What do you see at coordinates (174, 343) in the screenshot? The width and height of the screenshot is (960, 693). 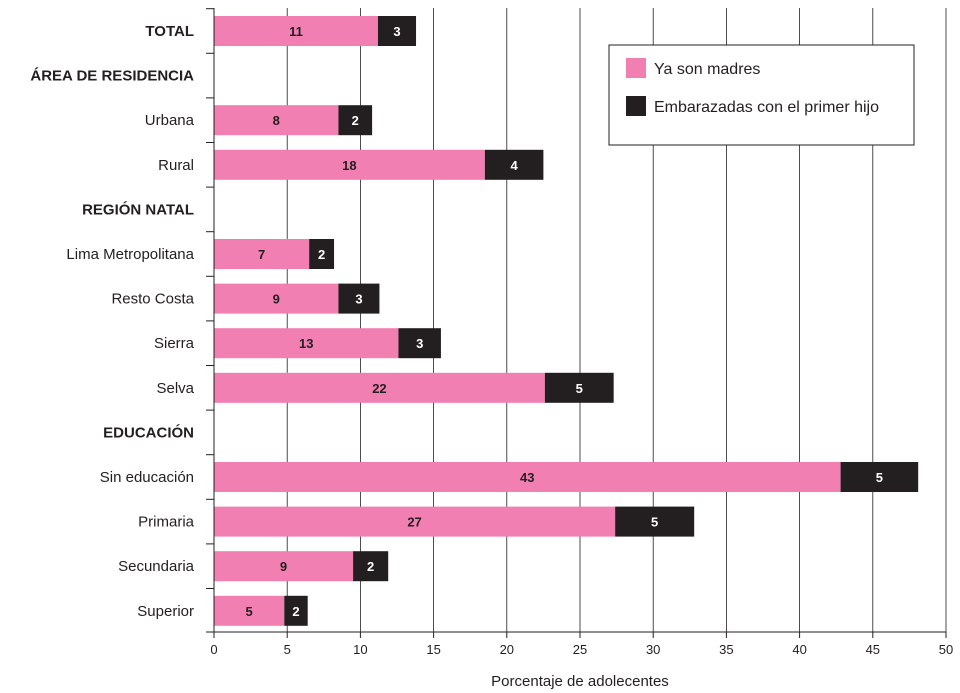 I see `category-label: Sierra` at bounding box center [174, 343].